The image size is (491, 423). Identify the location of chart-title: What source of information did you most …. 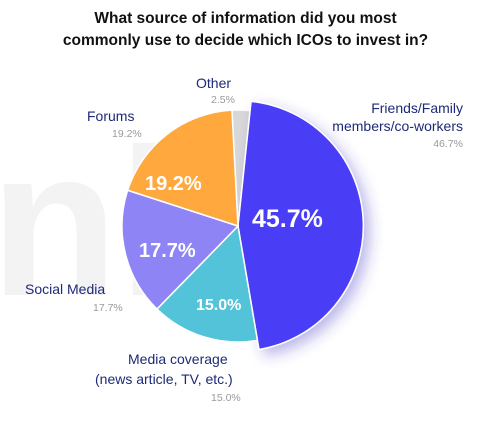
(245, 30).